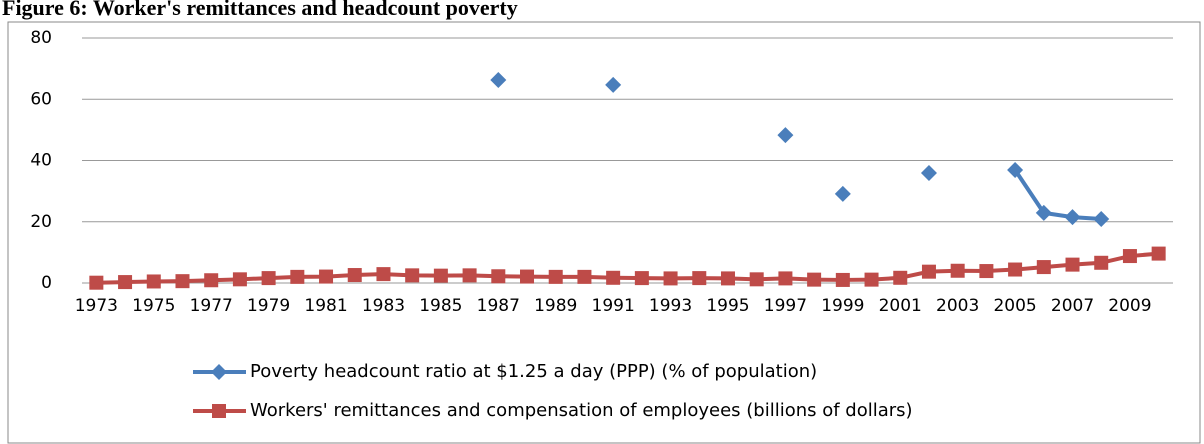  I want to click on x-tick-label: 2003, so click(957, 306).